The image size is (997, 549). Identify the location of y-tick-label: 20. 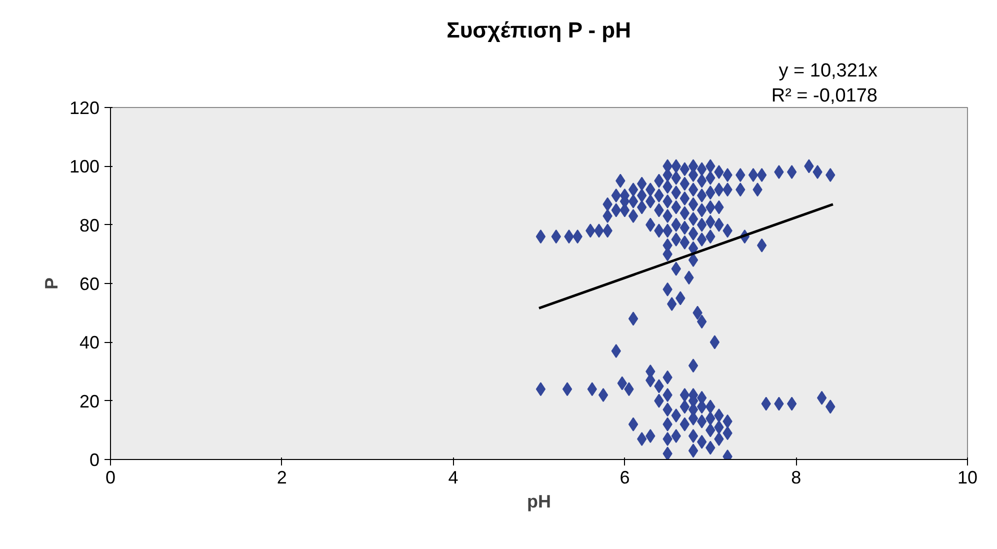
(89, 401).